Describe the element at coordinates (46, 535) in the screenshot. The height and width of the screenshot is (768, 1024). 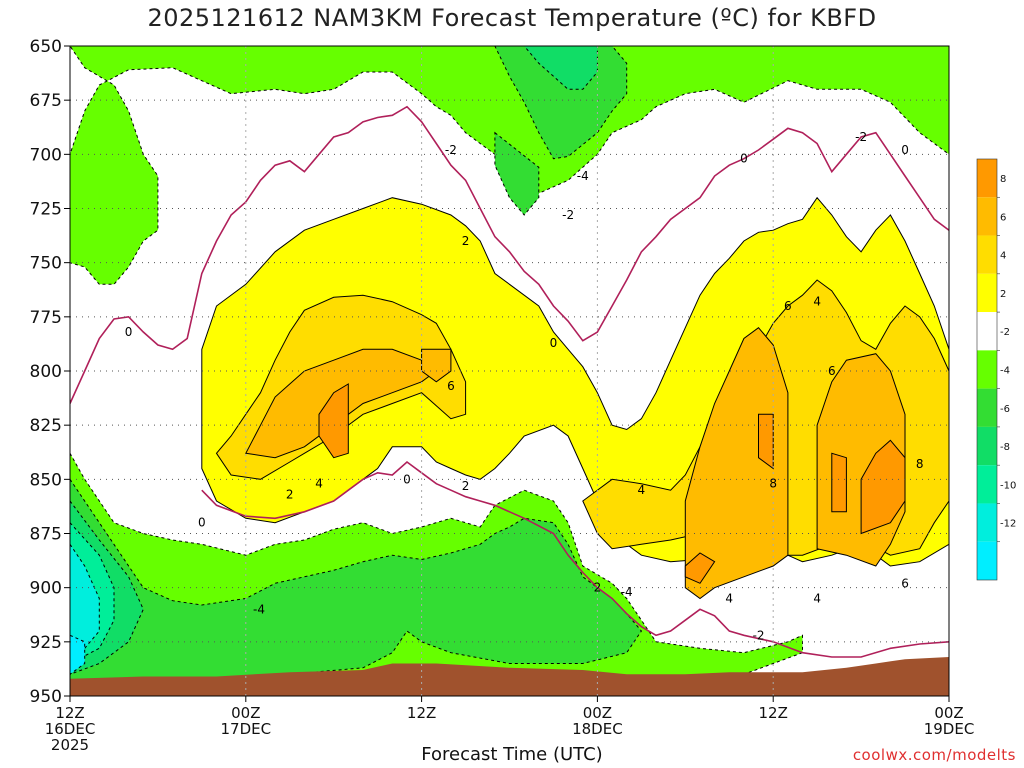
I see `y-tick-label: 875` at that location.